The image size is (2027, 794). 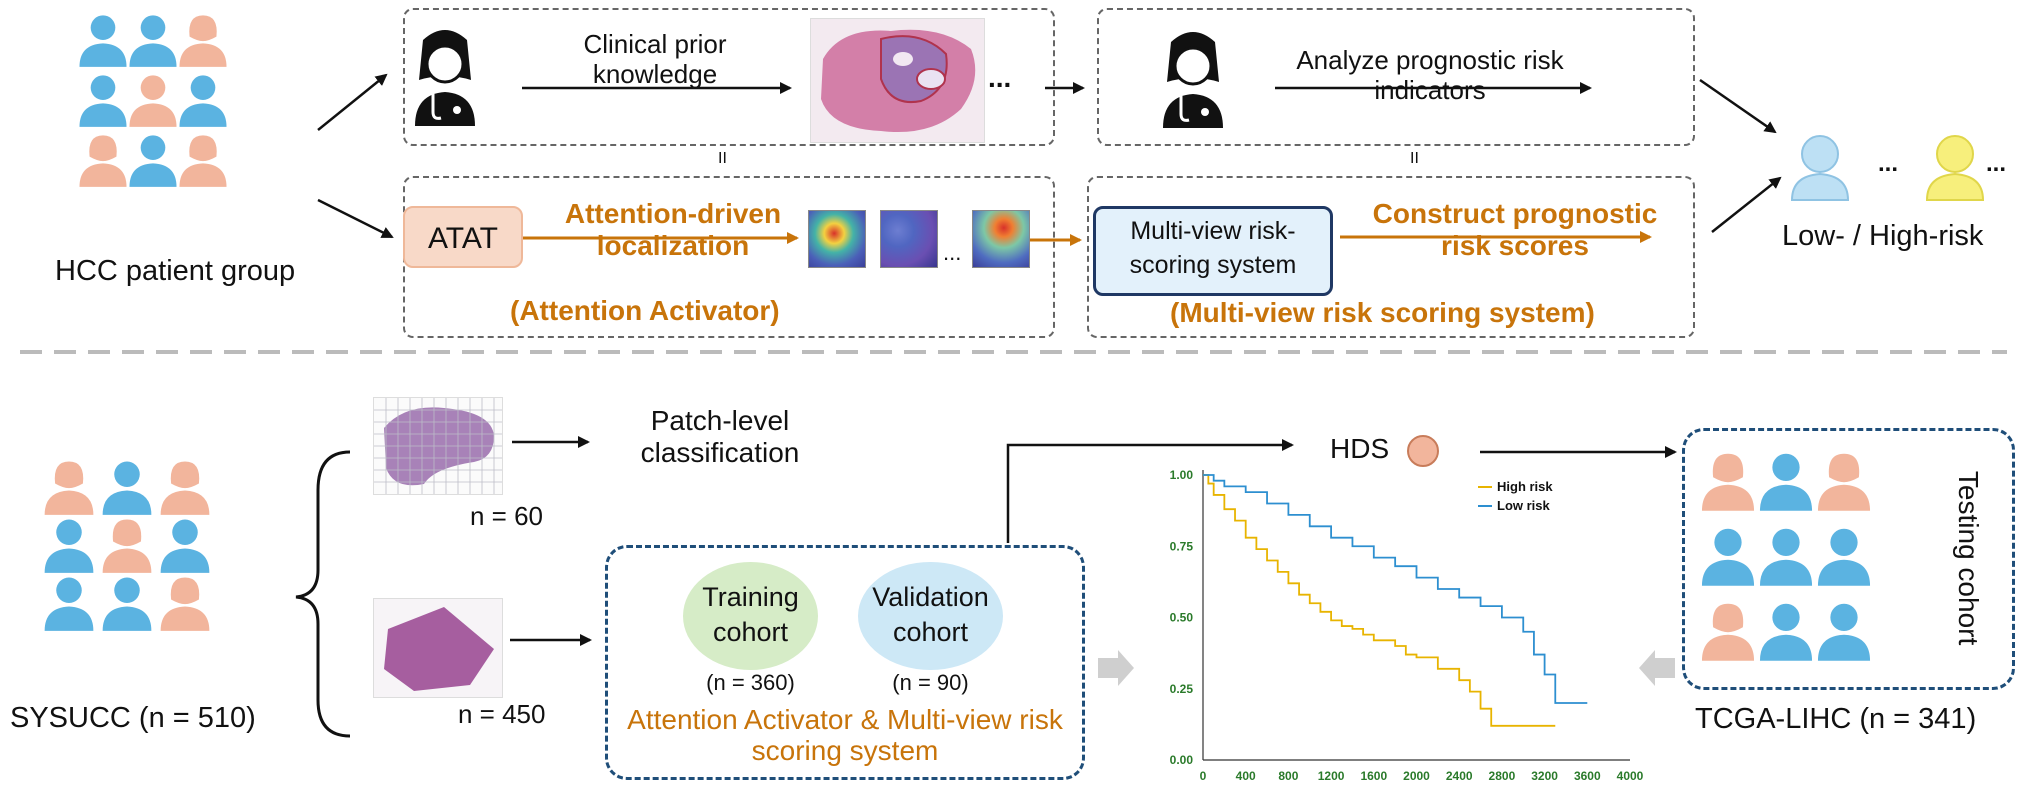 I want to click on multiview-risk-box-label: Multi-view risk-scoring system, so click(x=1213, y=248).